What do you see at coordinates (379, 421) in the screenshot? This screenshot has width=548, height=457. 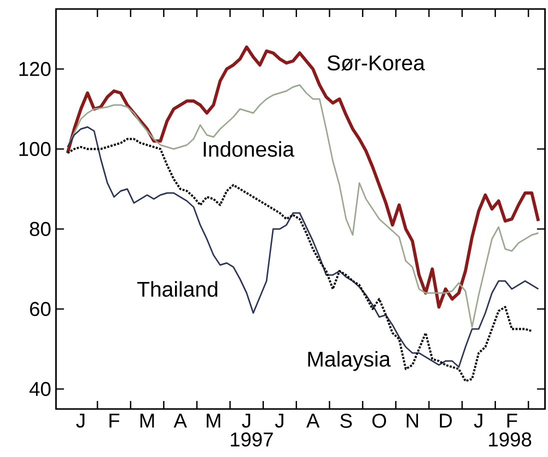 I see `x-tick-label: O` at bounding box center [379, 421].